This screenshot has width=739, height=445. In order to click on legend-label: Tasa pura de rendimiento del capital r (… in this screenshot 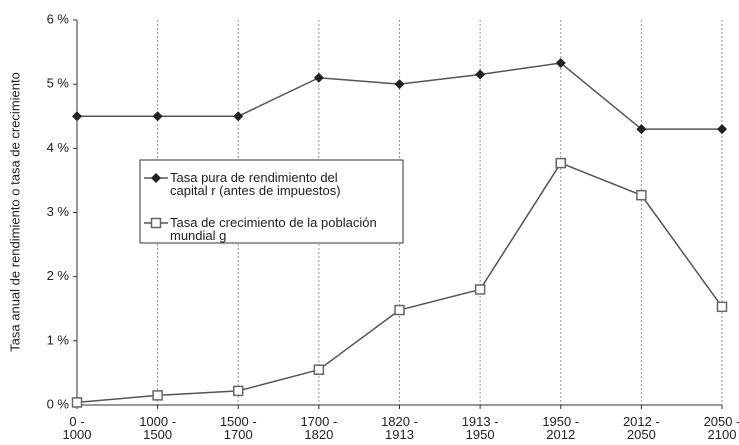, I will do `click(255, 184)`.